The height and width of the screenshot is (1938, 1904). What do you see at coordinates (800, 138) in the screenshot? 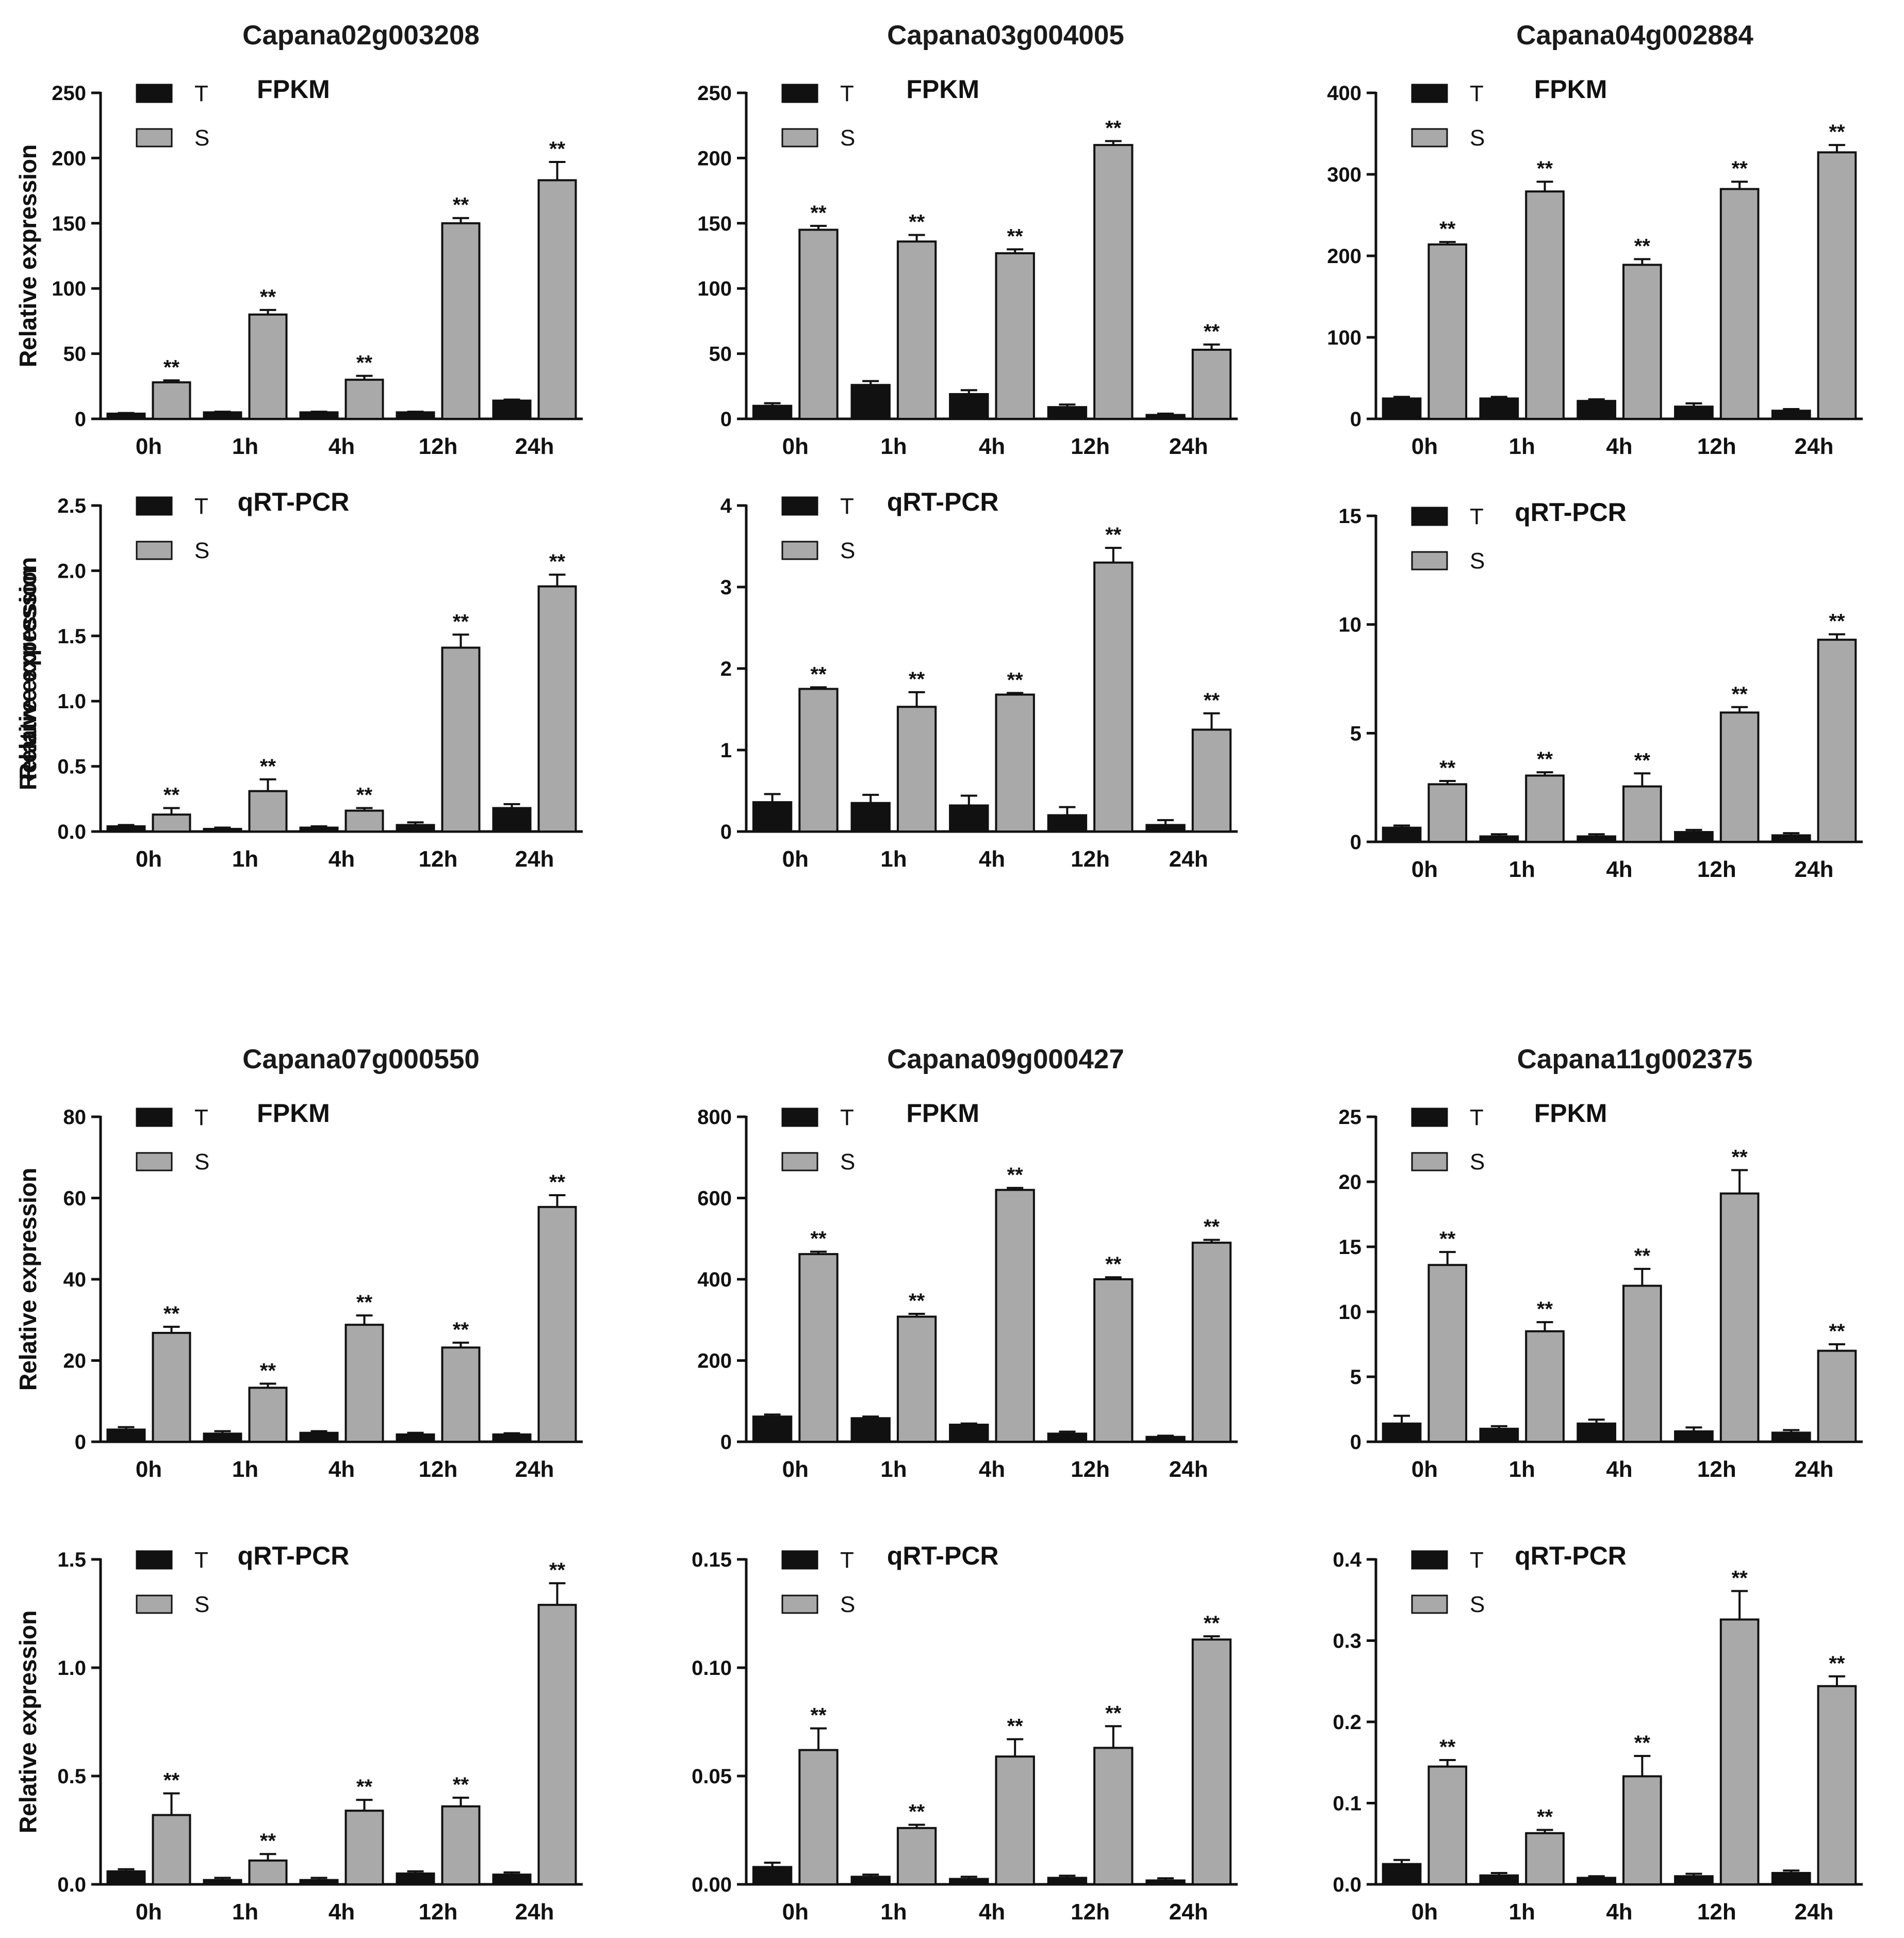
I see `panel-2-legend-swatch-s` at bounding box center [800, 138].